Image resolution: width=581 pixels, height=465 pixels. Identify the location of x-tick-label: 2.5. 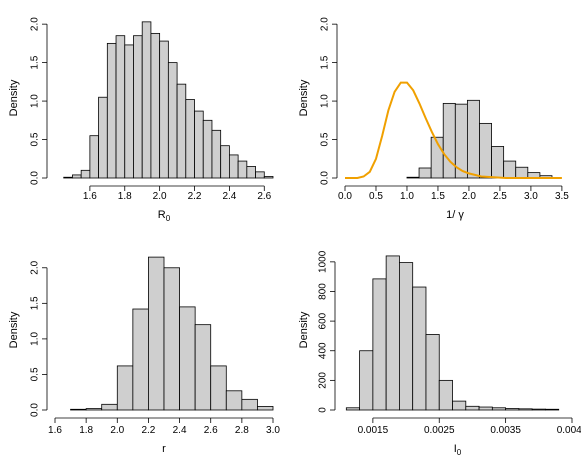
(500, 196).